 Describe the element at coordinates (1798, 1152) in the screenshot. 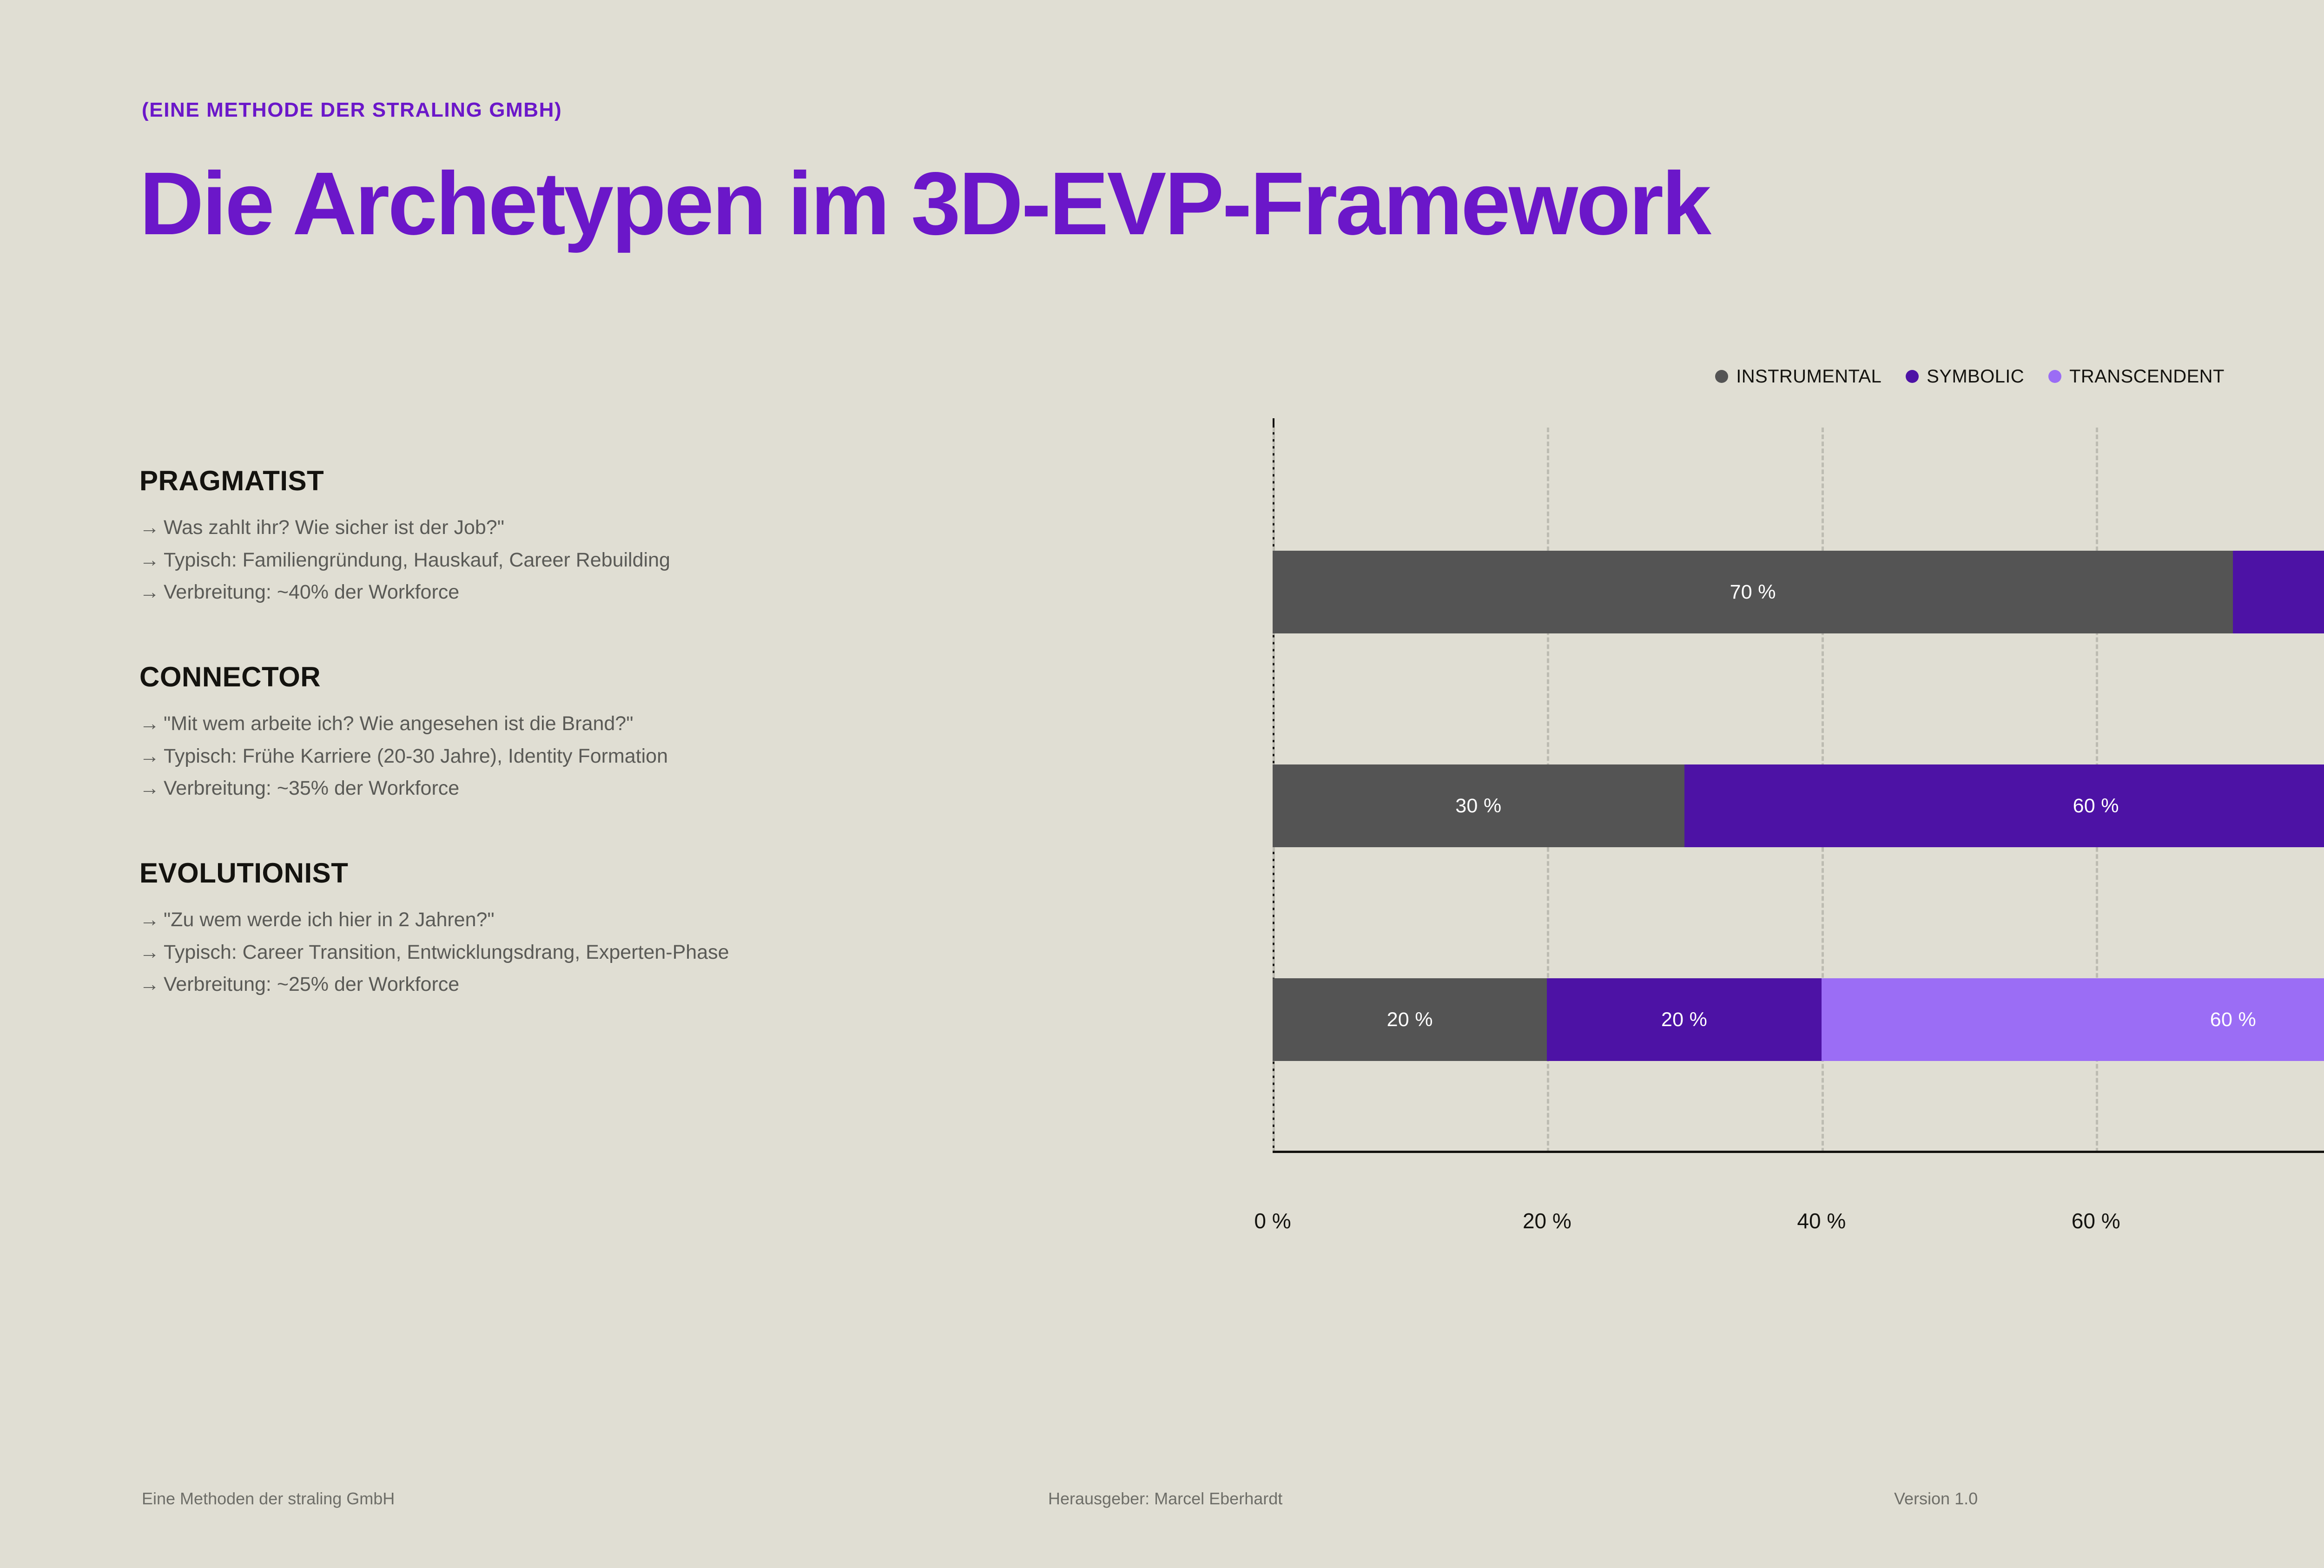

I see `x-axis-line` at that location.